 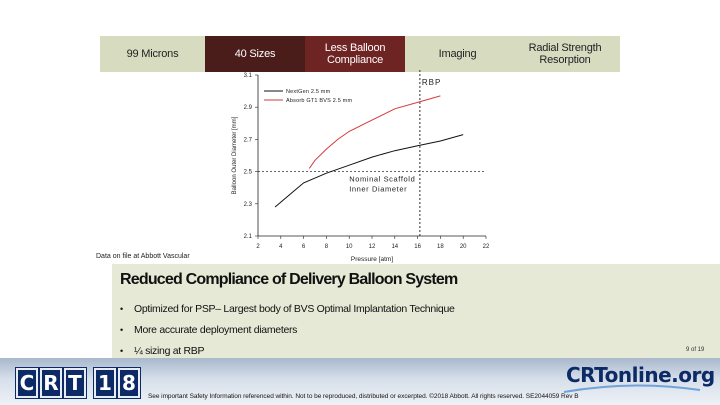 I want to click on x-tick-label: 6, so click(x=304, y=247).